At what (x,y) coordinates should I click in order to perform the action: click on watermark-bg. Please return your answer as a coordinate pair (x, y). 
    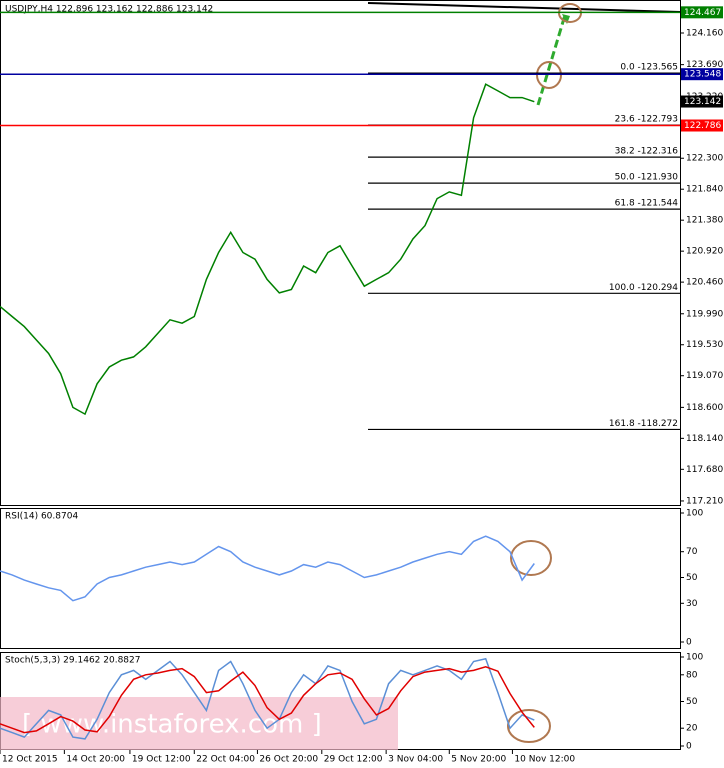
    Looking at the image, I should click on (199, 723).